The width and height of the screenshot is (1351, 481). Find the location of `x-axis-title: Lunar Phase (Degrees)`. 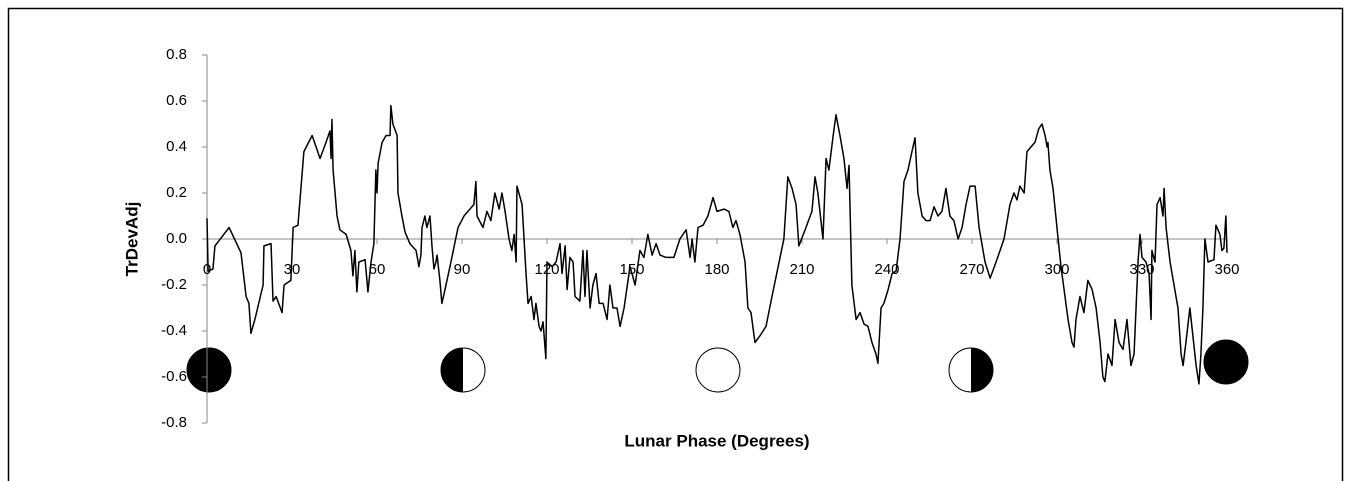

x-axis-title: Lunar Phase (Degrees) is located at coordinates (716, 440).